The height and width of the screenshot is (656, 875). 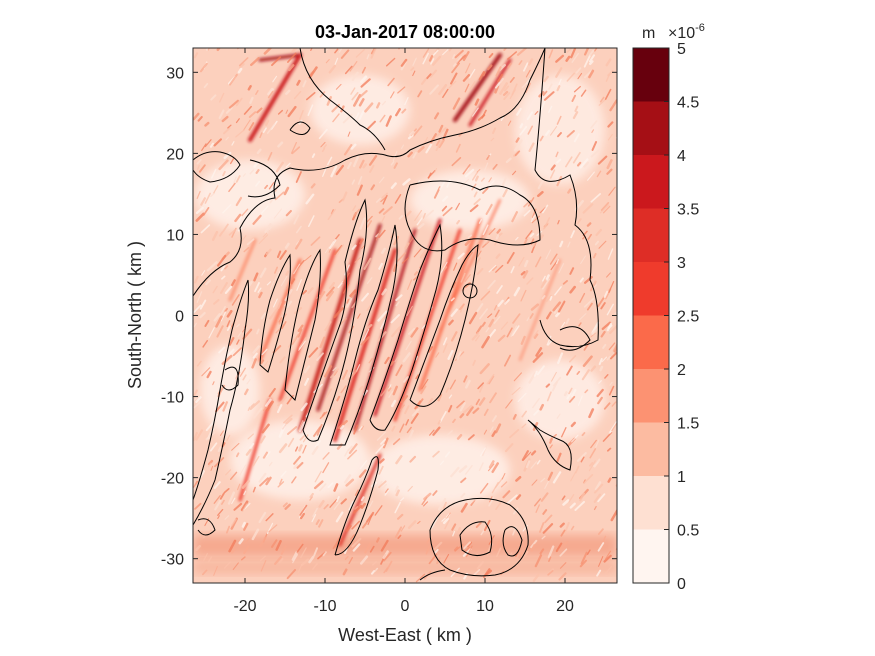 I want to click on y-tick-label: 20, so click(x=175, y=154).